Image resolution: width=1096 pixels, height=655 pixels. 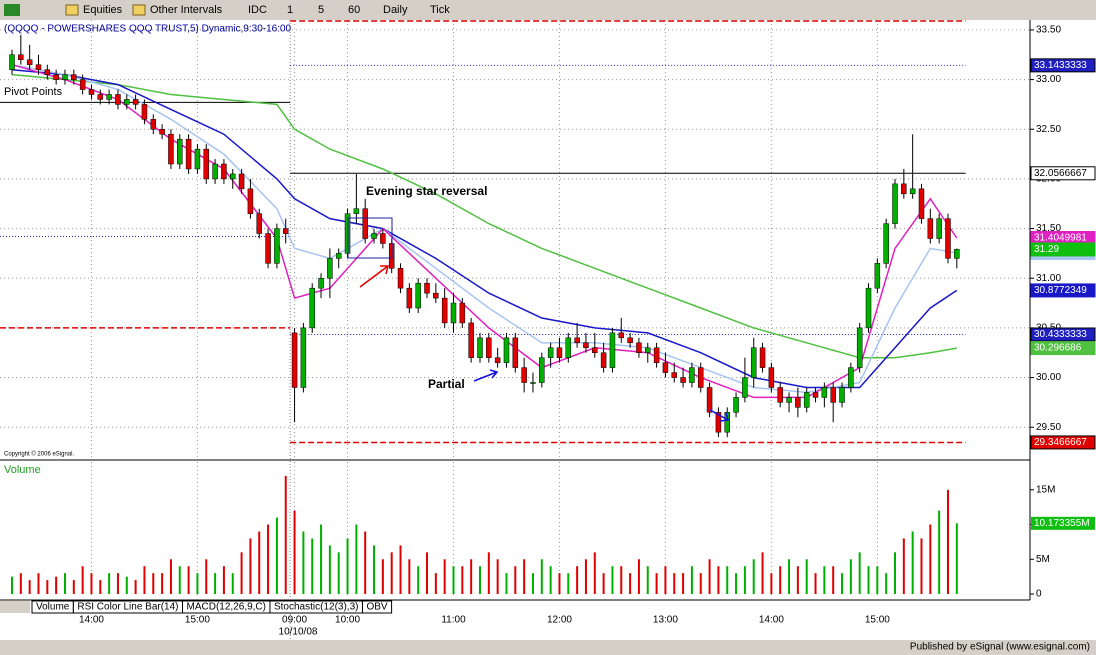 What do you see at coordinates (1048, 377) in the screenshot?
I see `y-tick-label: 30.00` at bounding box center [1048, 377].